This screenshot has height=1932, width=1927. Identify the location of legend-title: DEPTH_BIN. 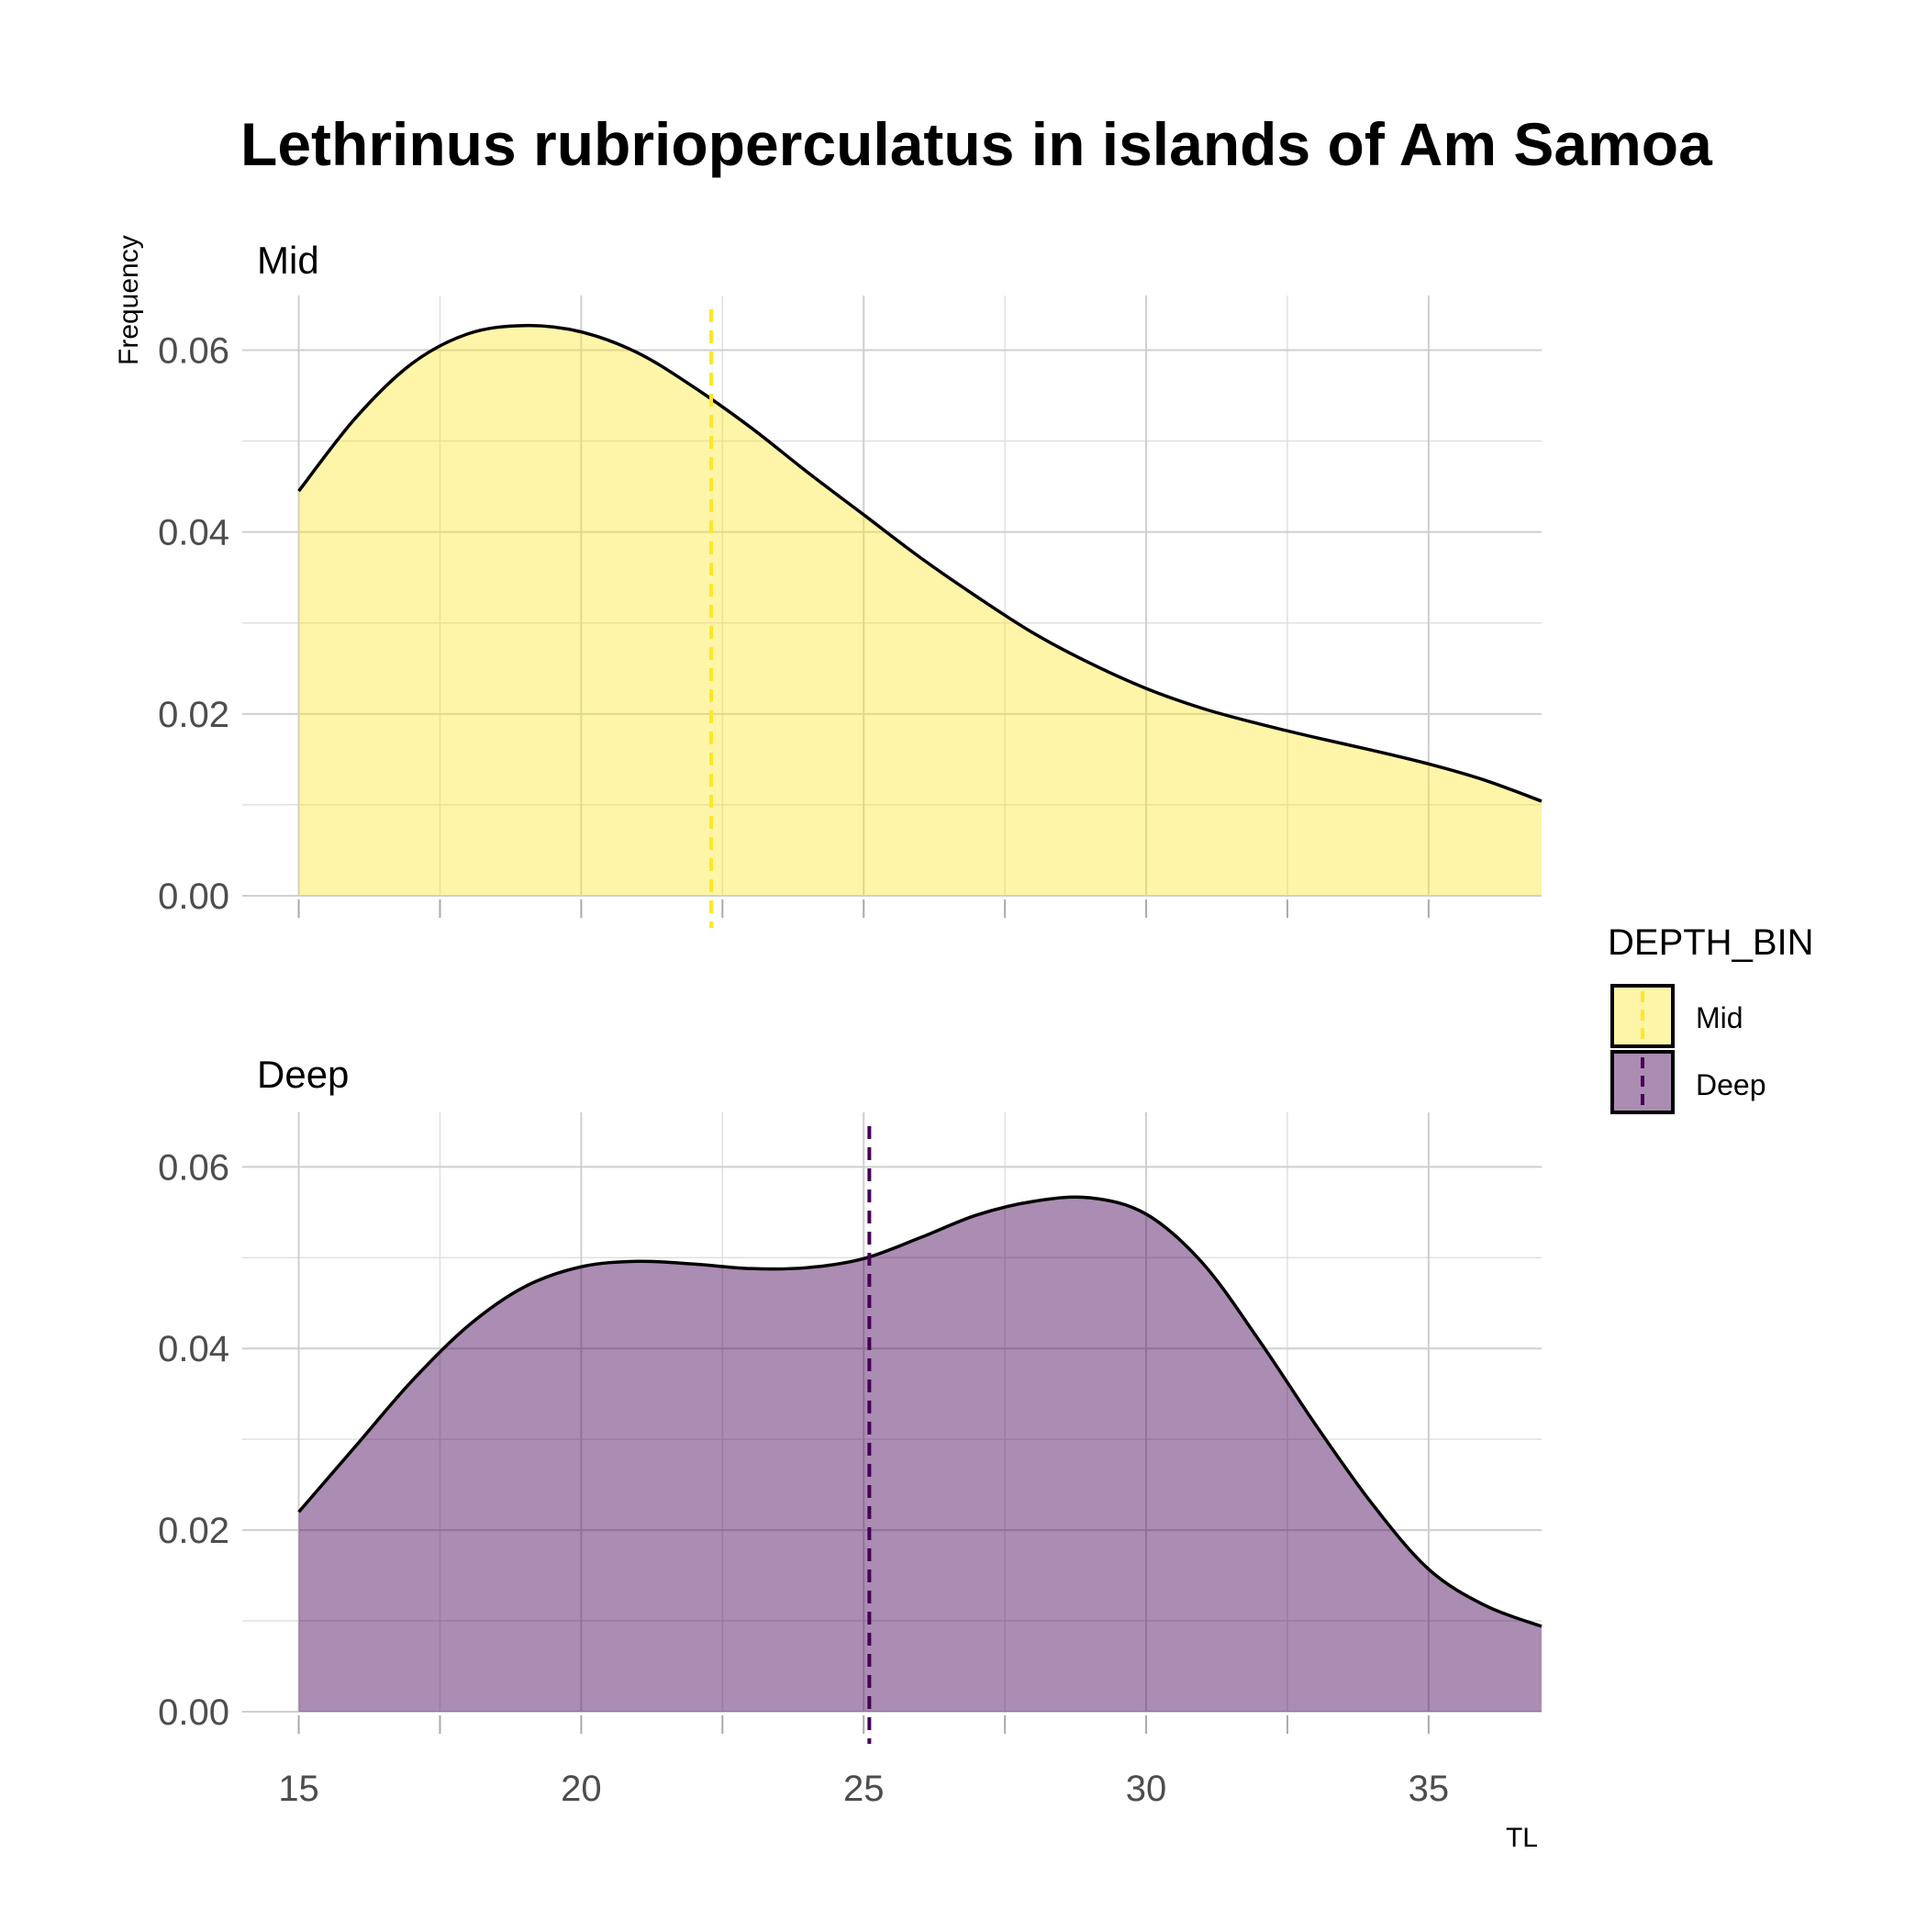
(1711, 942).